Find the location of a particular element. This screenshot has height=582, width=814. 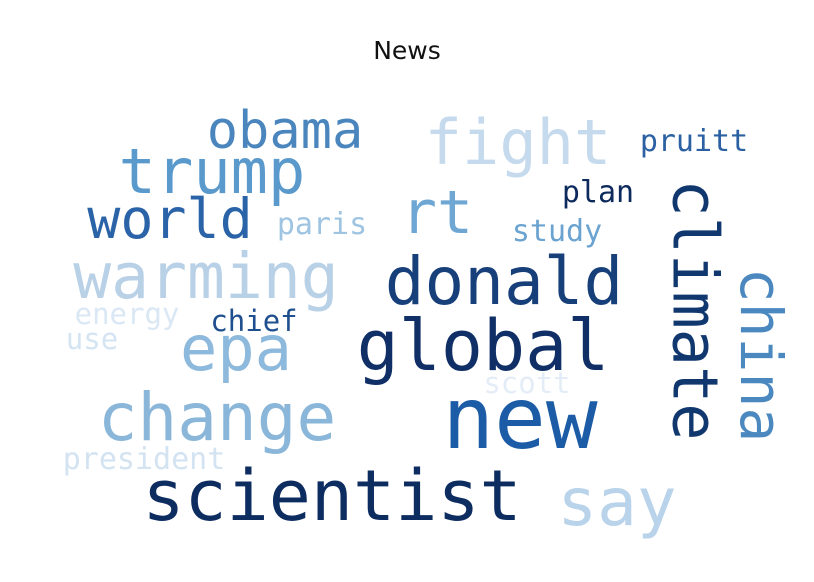

word-study: study is located at coordinates (557, 231).